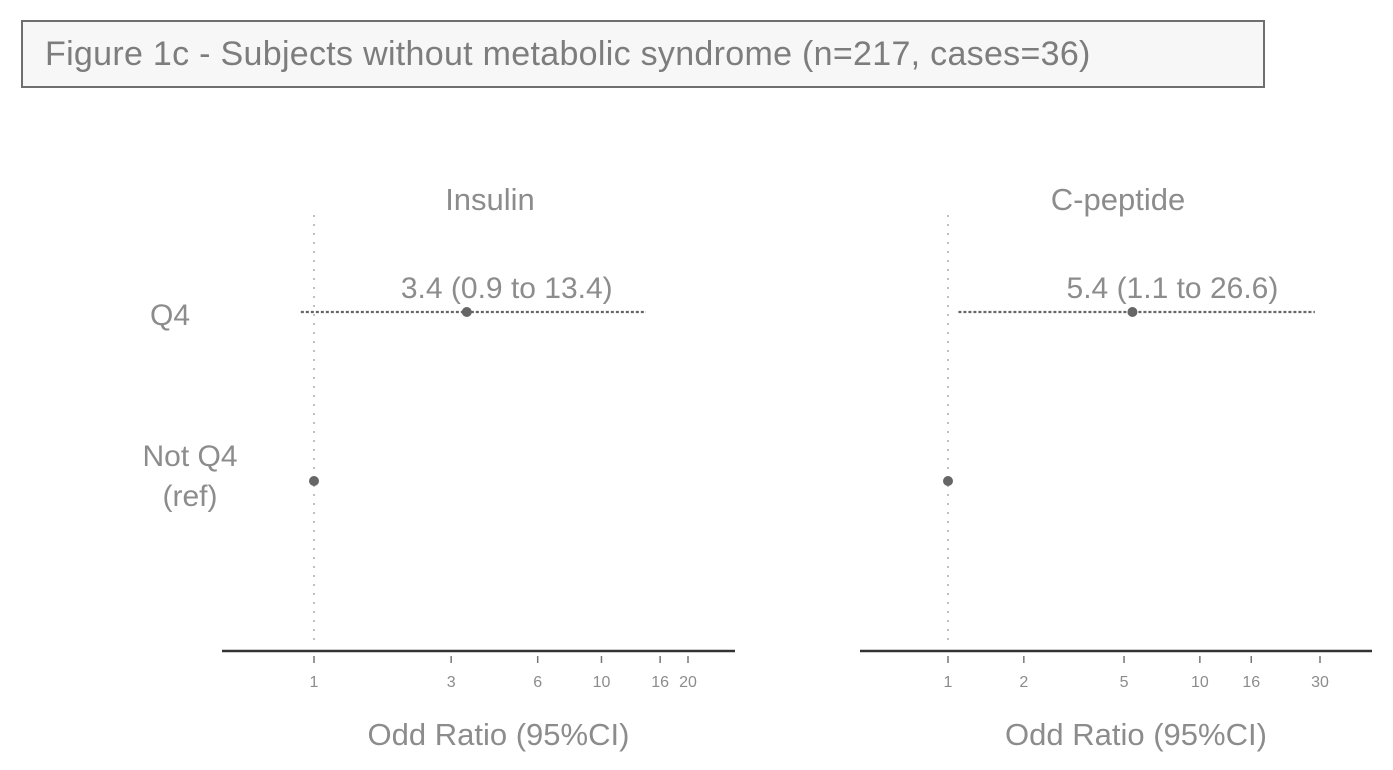 The height and width of the screenshot is (770, 1393). I want to click on row-label-q4-text: Q4, so click(170, 315).